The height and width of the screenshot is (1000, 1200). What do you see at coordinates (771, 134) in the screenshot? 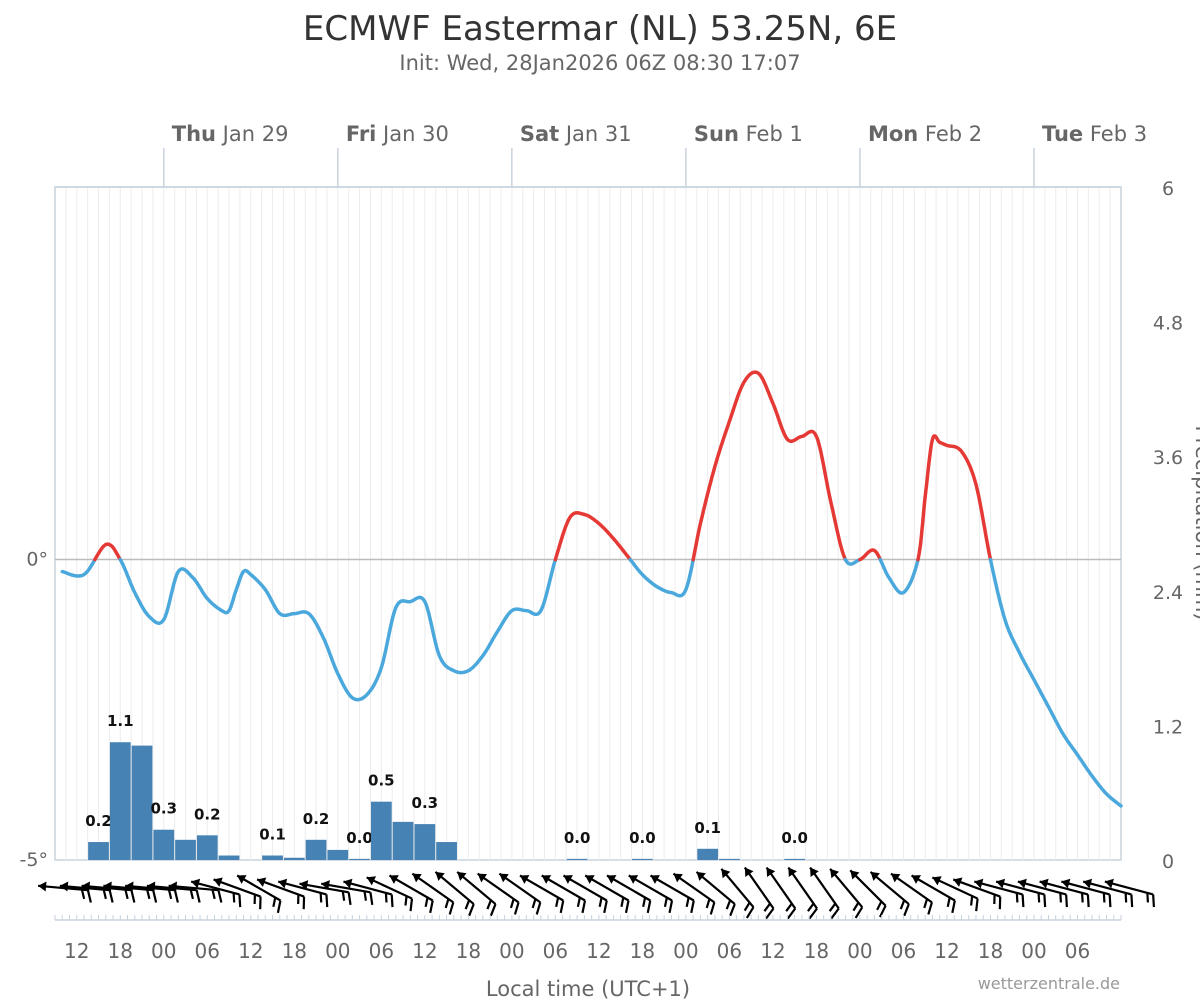
I see `day-date: Feb 1` at bounding box center [771, 134].